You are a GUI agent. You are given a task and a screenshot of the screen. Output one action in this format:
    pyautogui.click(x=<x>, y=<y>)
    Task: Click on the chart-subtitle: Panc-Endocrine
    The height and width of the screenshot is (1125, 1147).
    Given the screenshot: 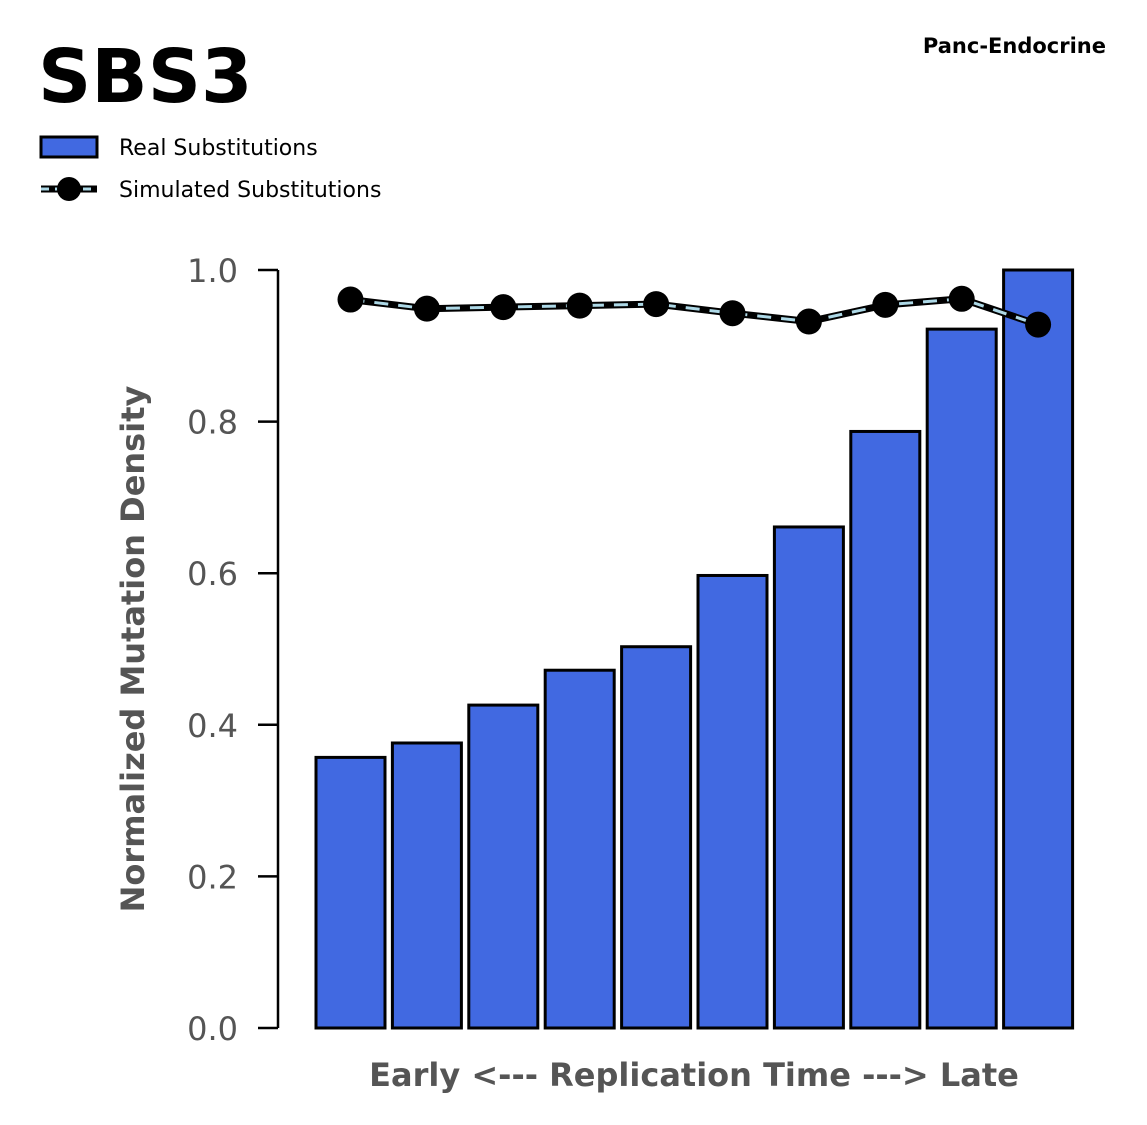 What is the action you would take?
    pyautogui.click(x=1014, y=46)
    